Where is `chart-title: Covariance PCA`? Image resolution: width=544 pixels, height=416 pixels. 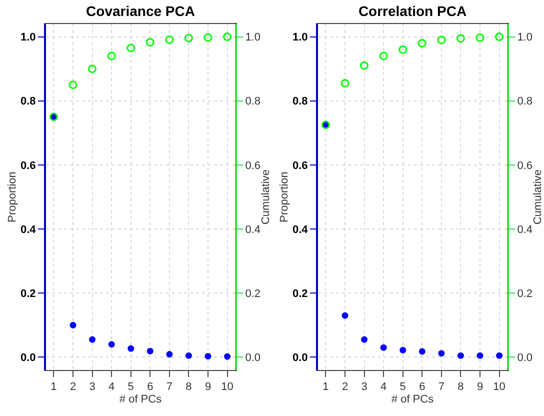
chart-title: Covariance PCA is located at coordinates (140, 10).